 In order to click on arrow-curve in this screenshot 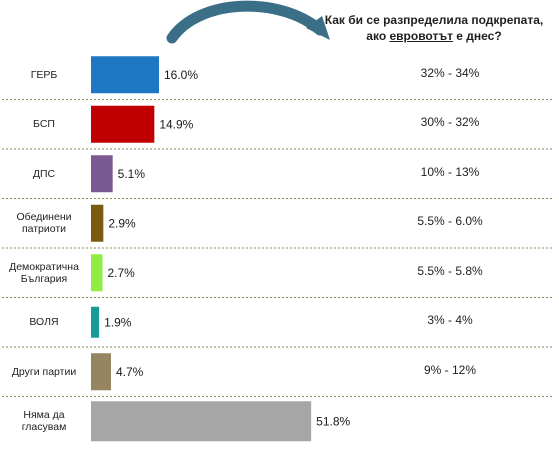, I will do `click(246, 22)`.